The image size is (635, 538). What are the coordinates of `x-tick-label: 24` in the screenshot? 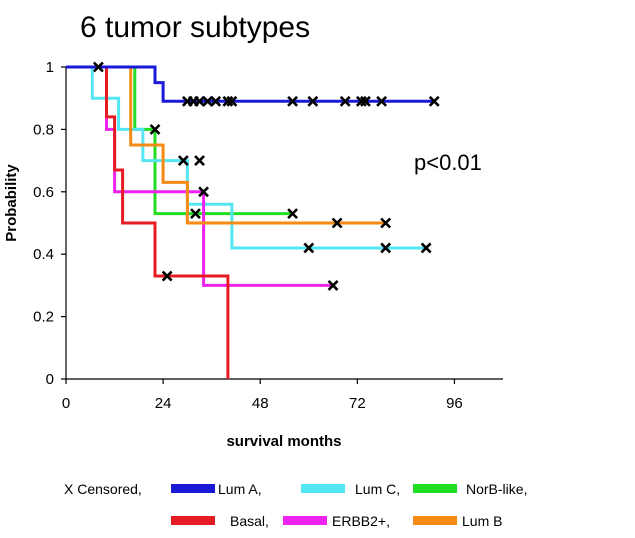 It's located at (163, 403).